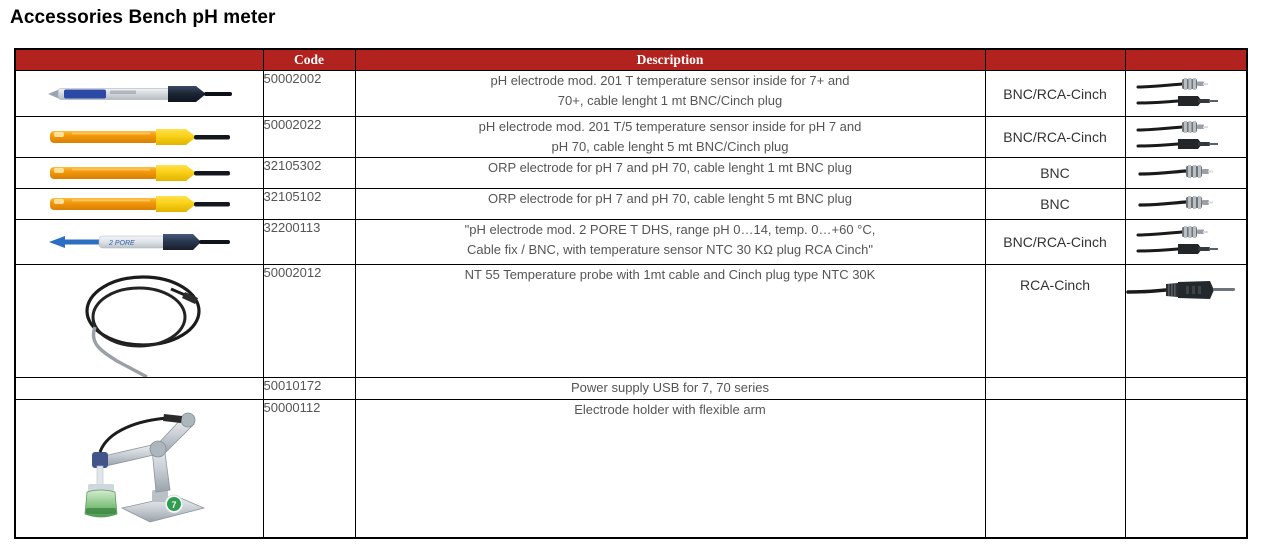 This screenshot has height=560, width=1261. I want to click on connector-type-cell: RCA-Cinch, so click(1055, 321).